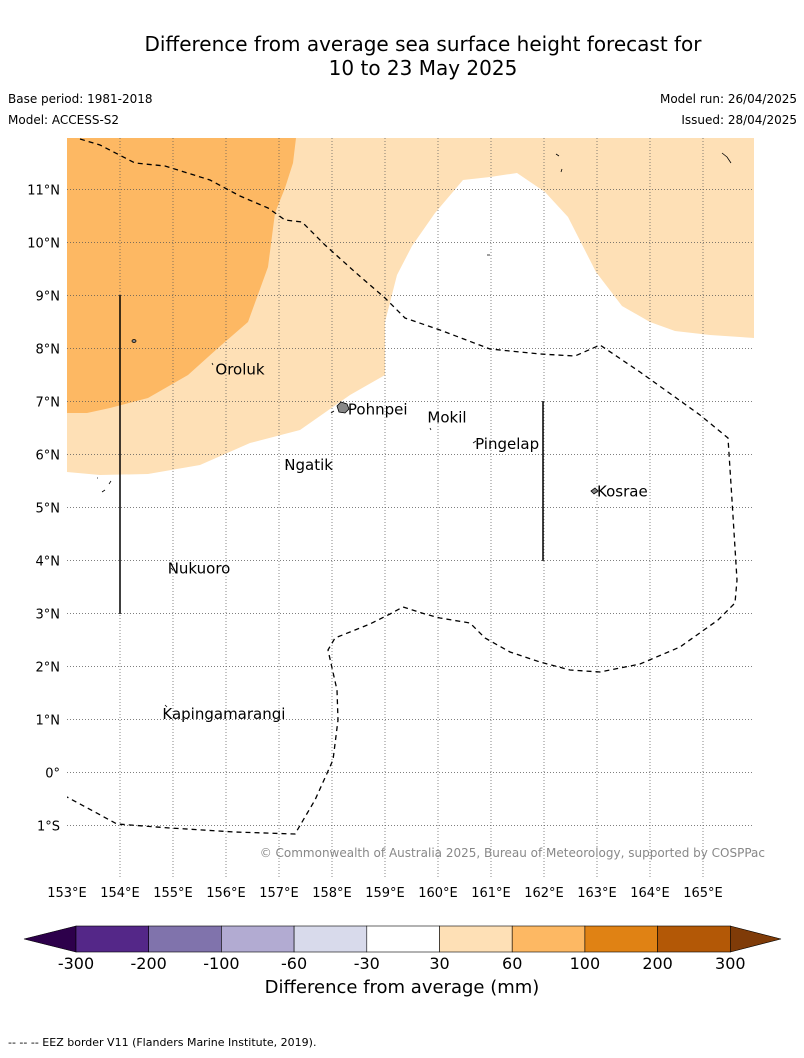  I want to click on latitude-label: 3°N, so click(48, 615).